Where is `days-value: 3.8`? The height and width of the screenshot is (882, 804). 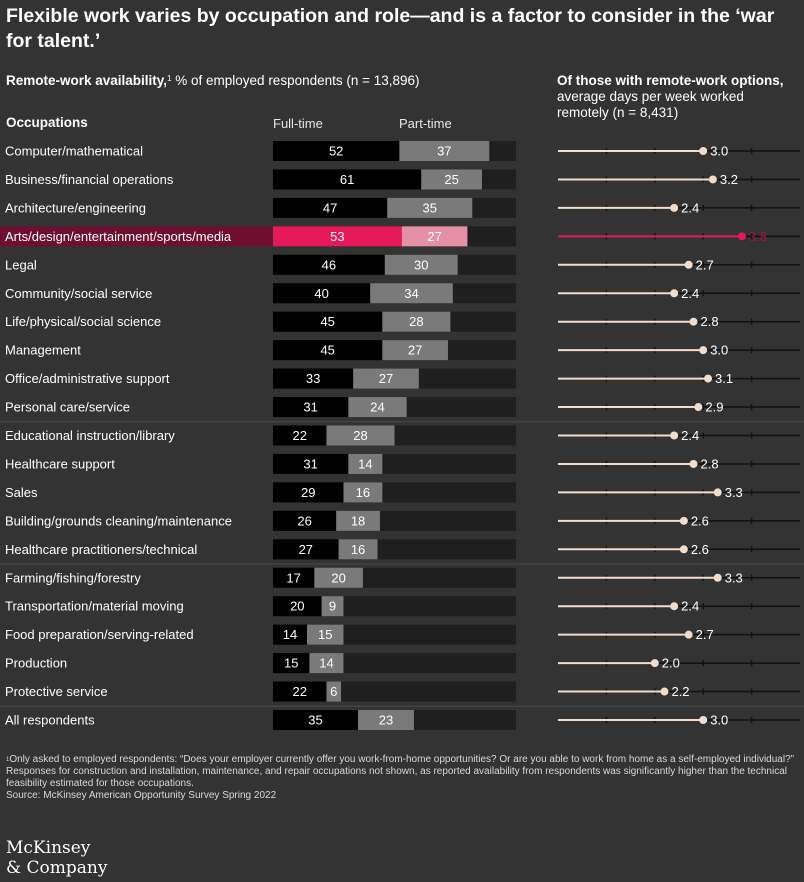
days-value: 3.8 is located at coordinates (758, 236).